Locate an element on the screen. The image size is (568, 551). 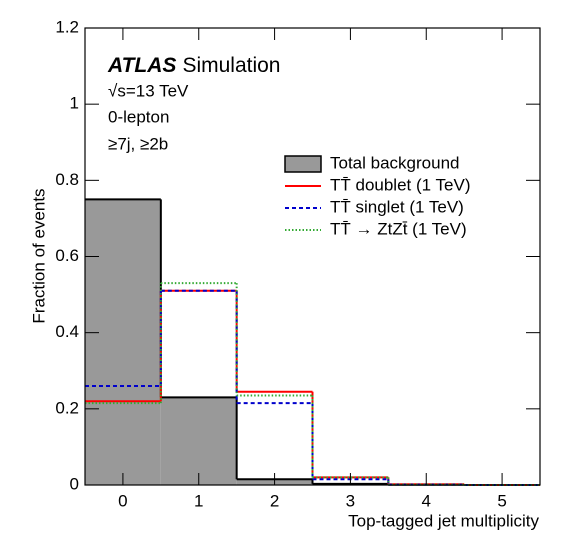
y-tick-label: 0 is located at coordinates (74, 483).